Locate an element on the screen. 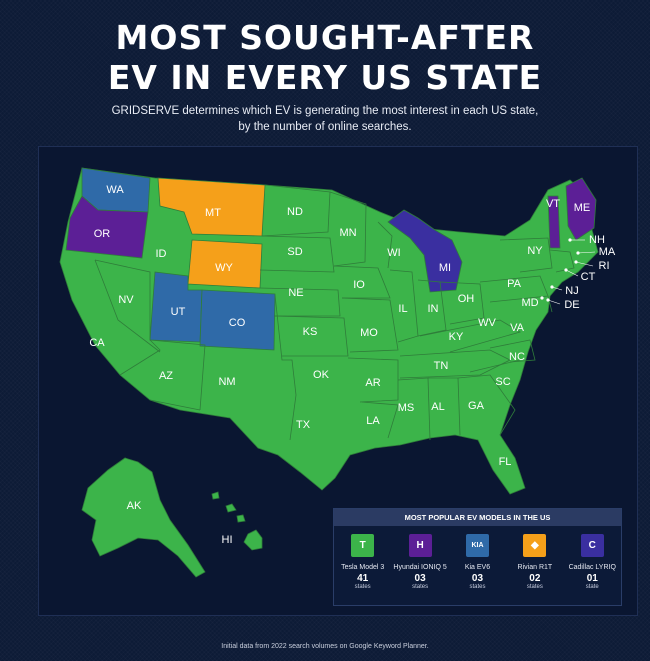  label-az: AZ is located at coordinates (166, 376).